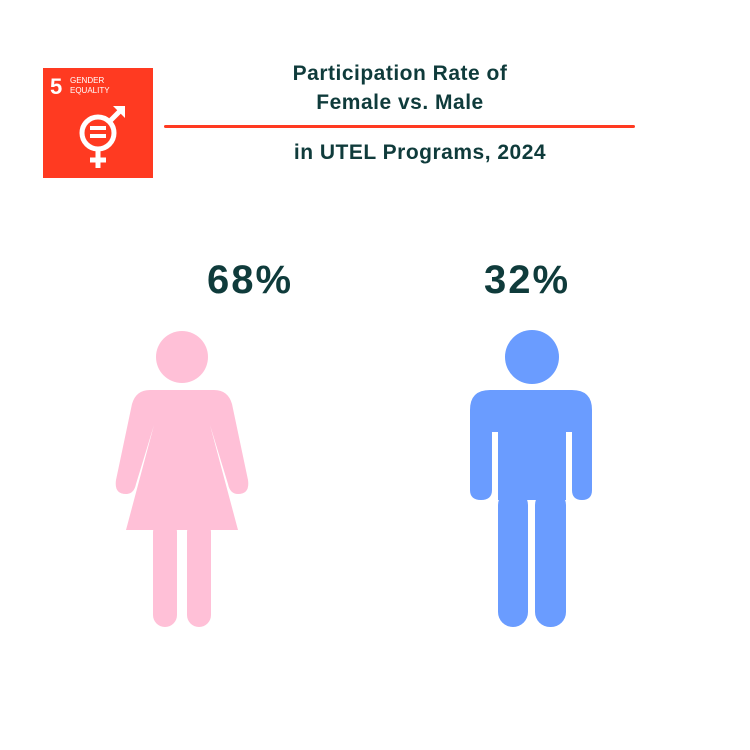 This screenshot has width=750, height=750. Describe the element at coordinates (399, 126) in the screenshot. I see `title-divider` at that location.